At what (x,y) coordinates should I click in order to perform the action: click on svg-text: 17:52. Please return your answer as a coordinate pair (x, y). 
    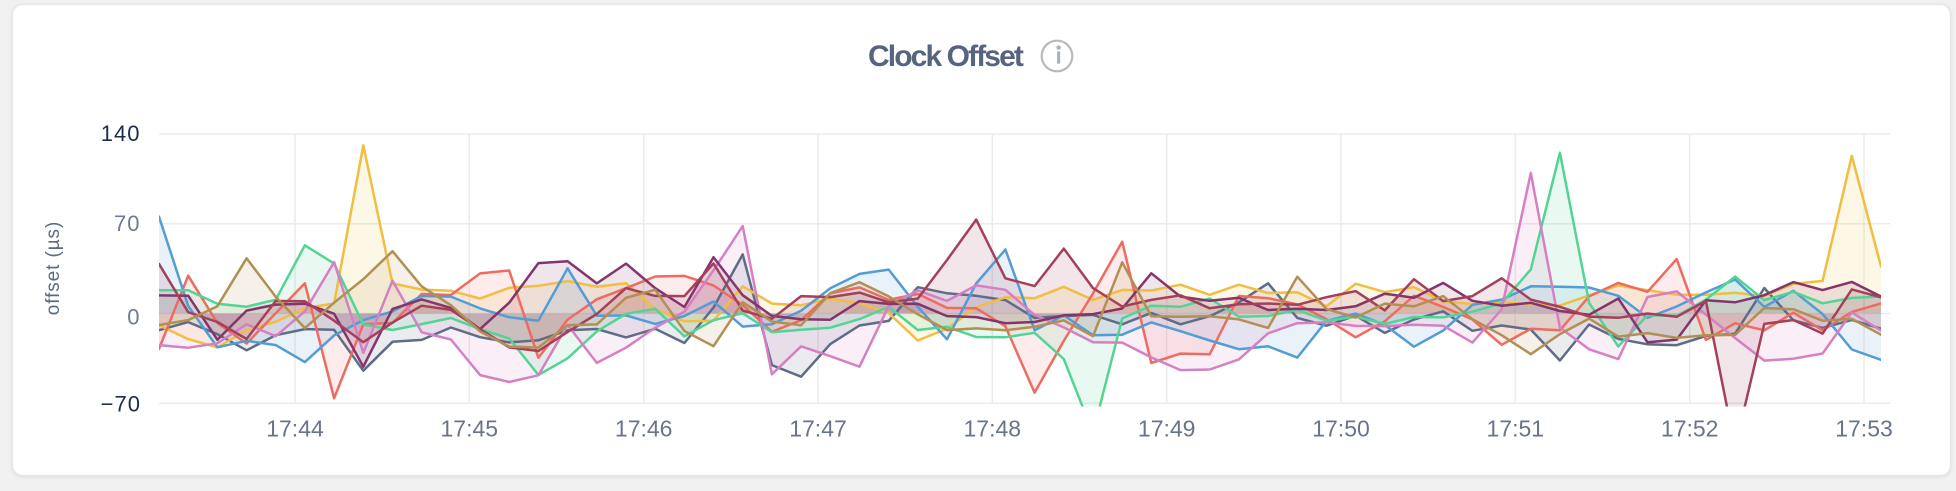
    Looking at the image, I should click on (1690, 429).